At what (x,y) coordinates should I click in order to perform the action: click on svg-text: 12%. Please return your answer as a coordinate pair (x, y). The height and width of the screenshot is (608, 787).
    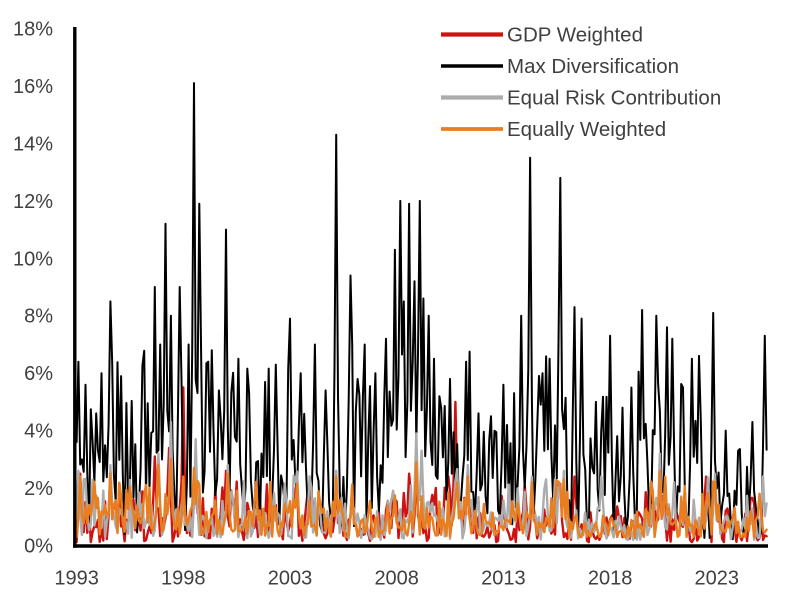
    Looking at the image, I should click on (33, 202).